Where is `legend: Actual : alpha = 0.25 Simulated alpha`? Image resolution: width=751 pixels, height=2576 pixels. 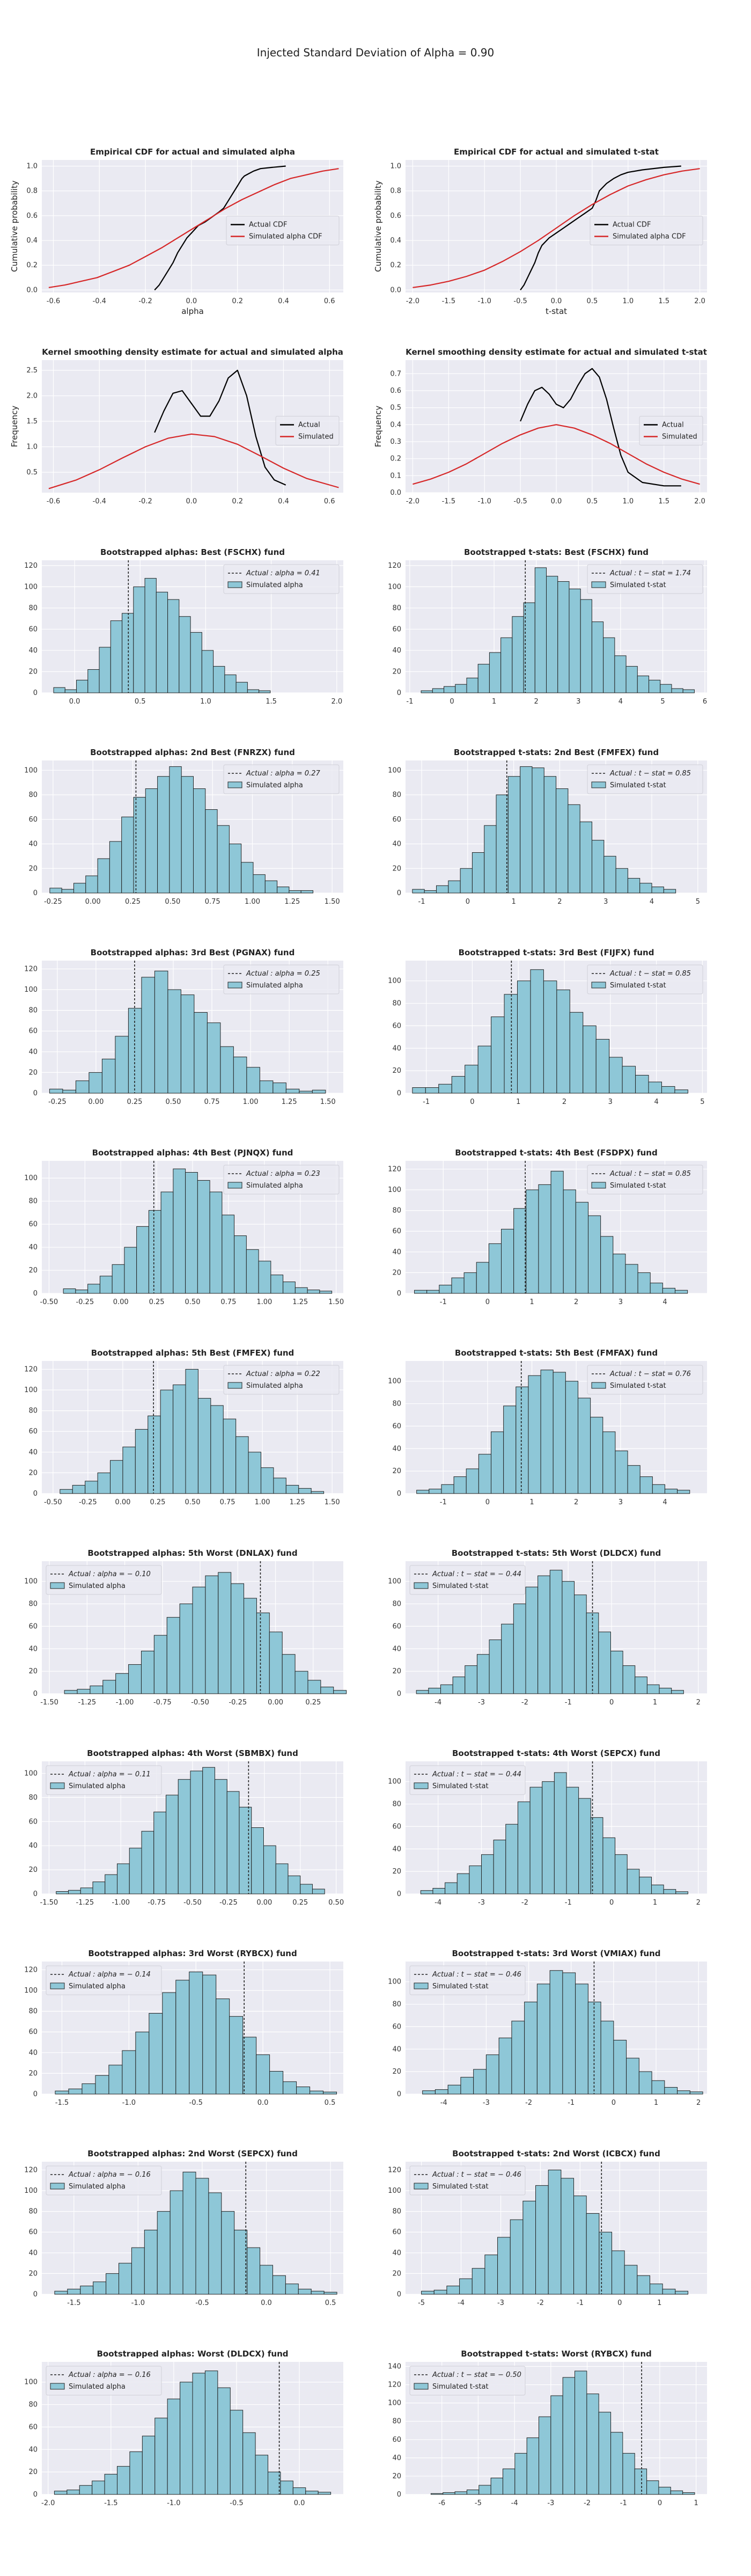 legend: Actual : alpha = 0.25 Simulated alpha is located at coordinates (281, 979).